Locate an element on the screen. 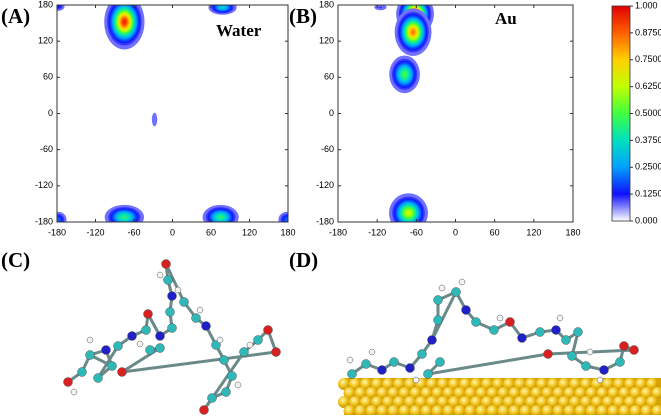 The height and width of the screenshot is (420, 661). y-tick-label: 180 is located at coordinates (45, 4).